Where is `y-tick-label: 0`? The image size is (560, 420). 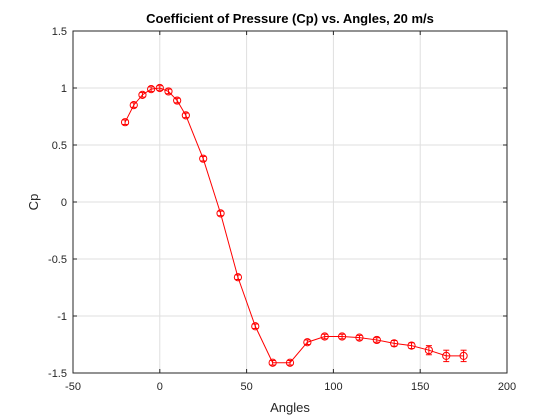
y-tick-label: 0 is located at coordinates (64, 203).